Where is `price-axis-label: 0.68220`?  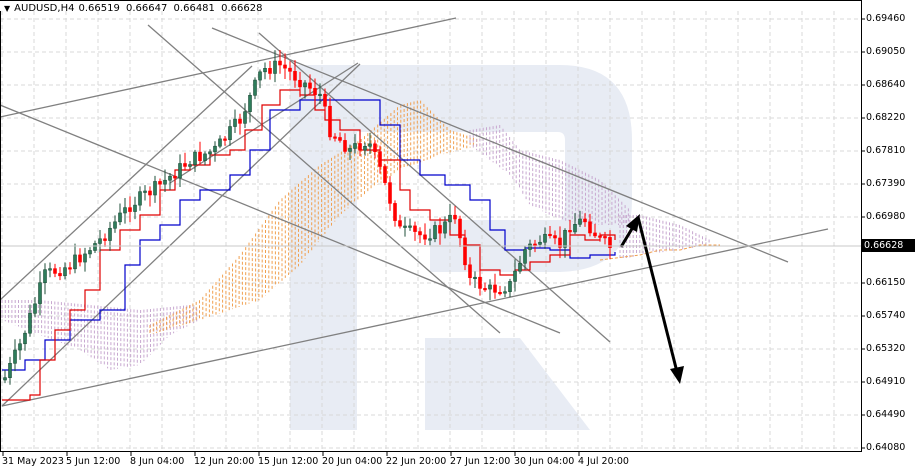
price-axis-label: 0.68220 is located at coordinates (886, 117).